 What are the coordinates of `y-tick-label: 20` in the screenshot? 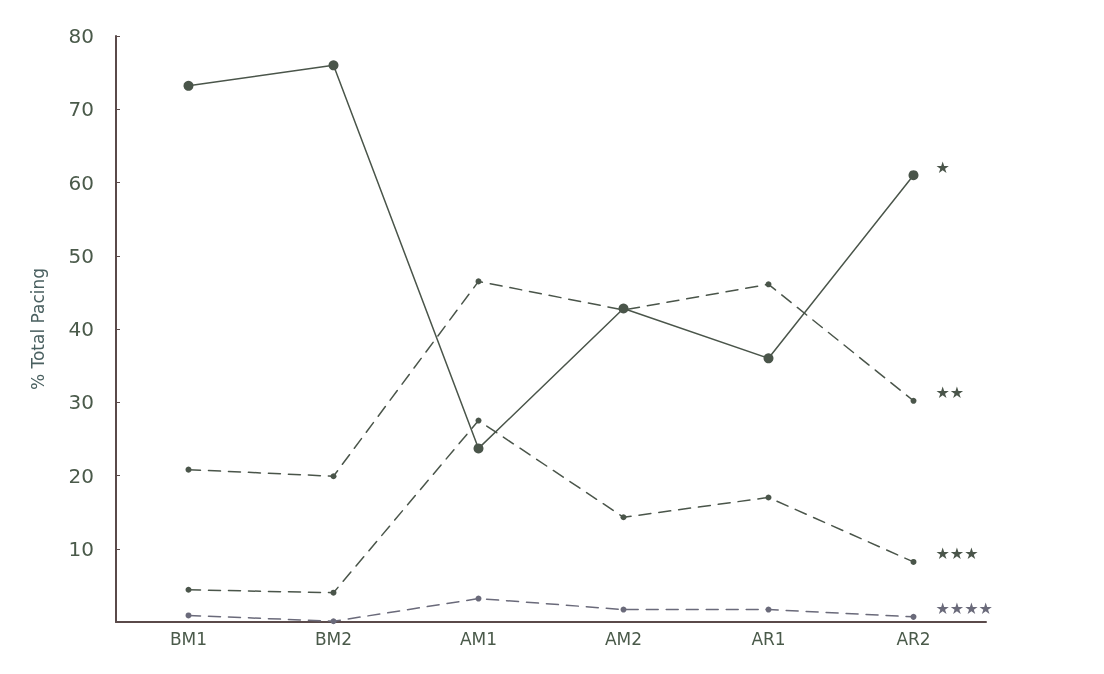 It's located at (81, 475).